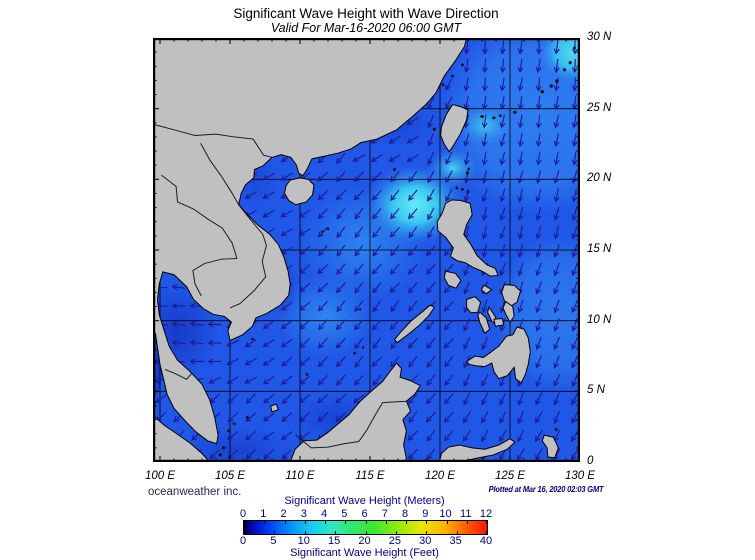  Describe the element at coordinates (160, 476) in the screenshot. I see `lon-tick-label: 100 E` at that location.